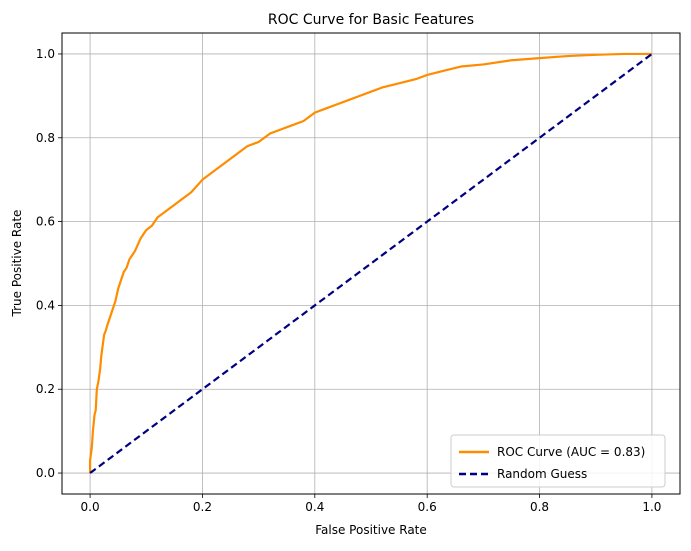  What do you see at coordinates (90, 507) in the screenshot?
I see `x-tick-label: 0.0` at bounding box center [90, 507].